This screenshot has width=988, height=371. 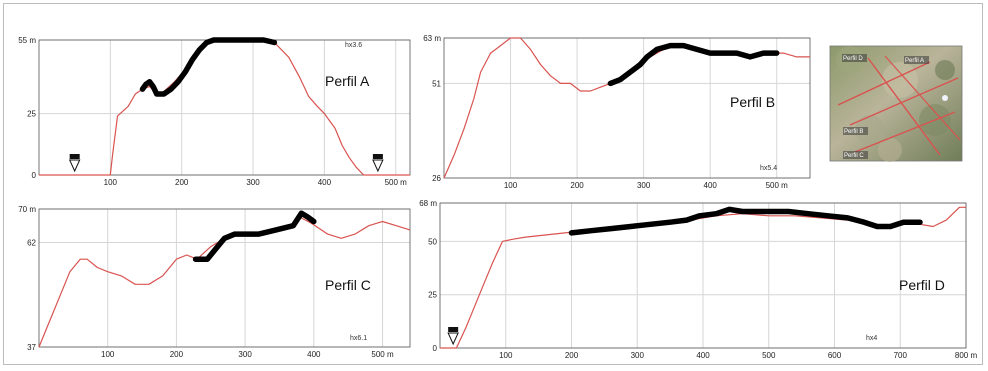 I want to click on y-tick-label: 37, so click(x=31, y=347).